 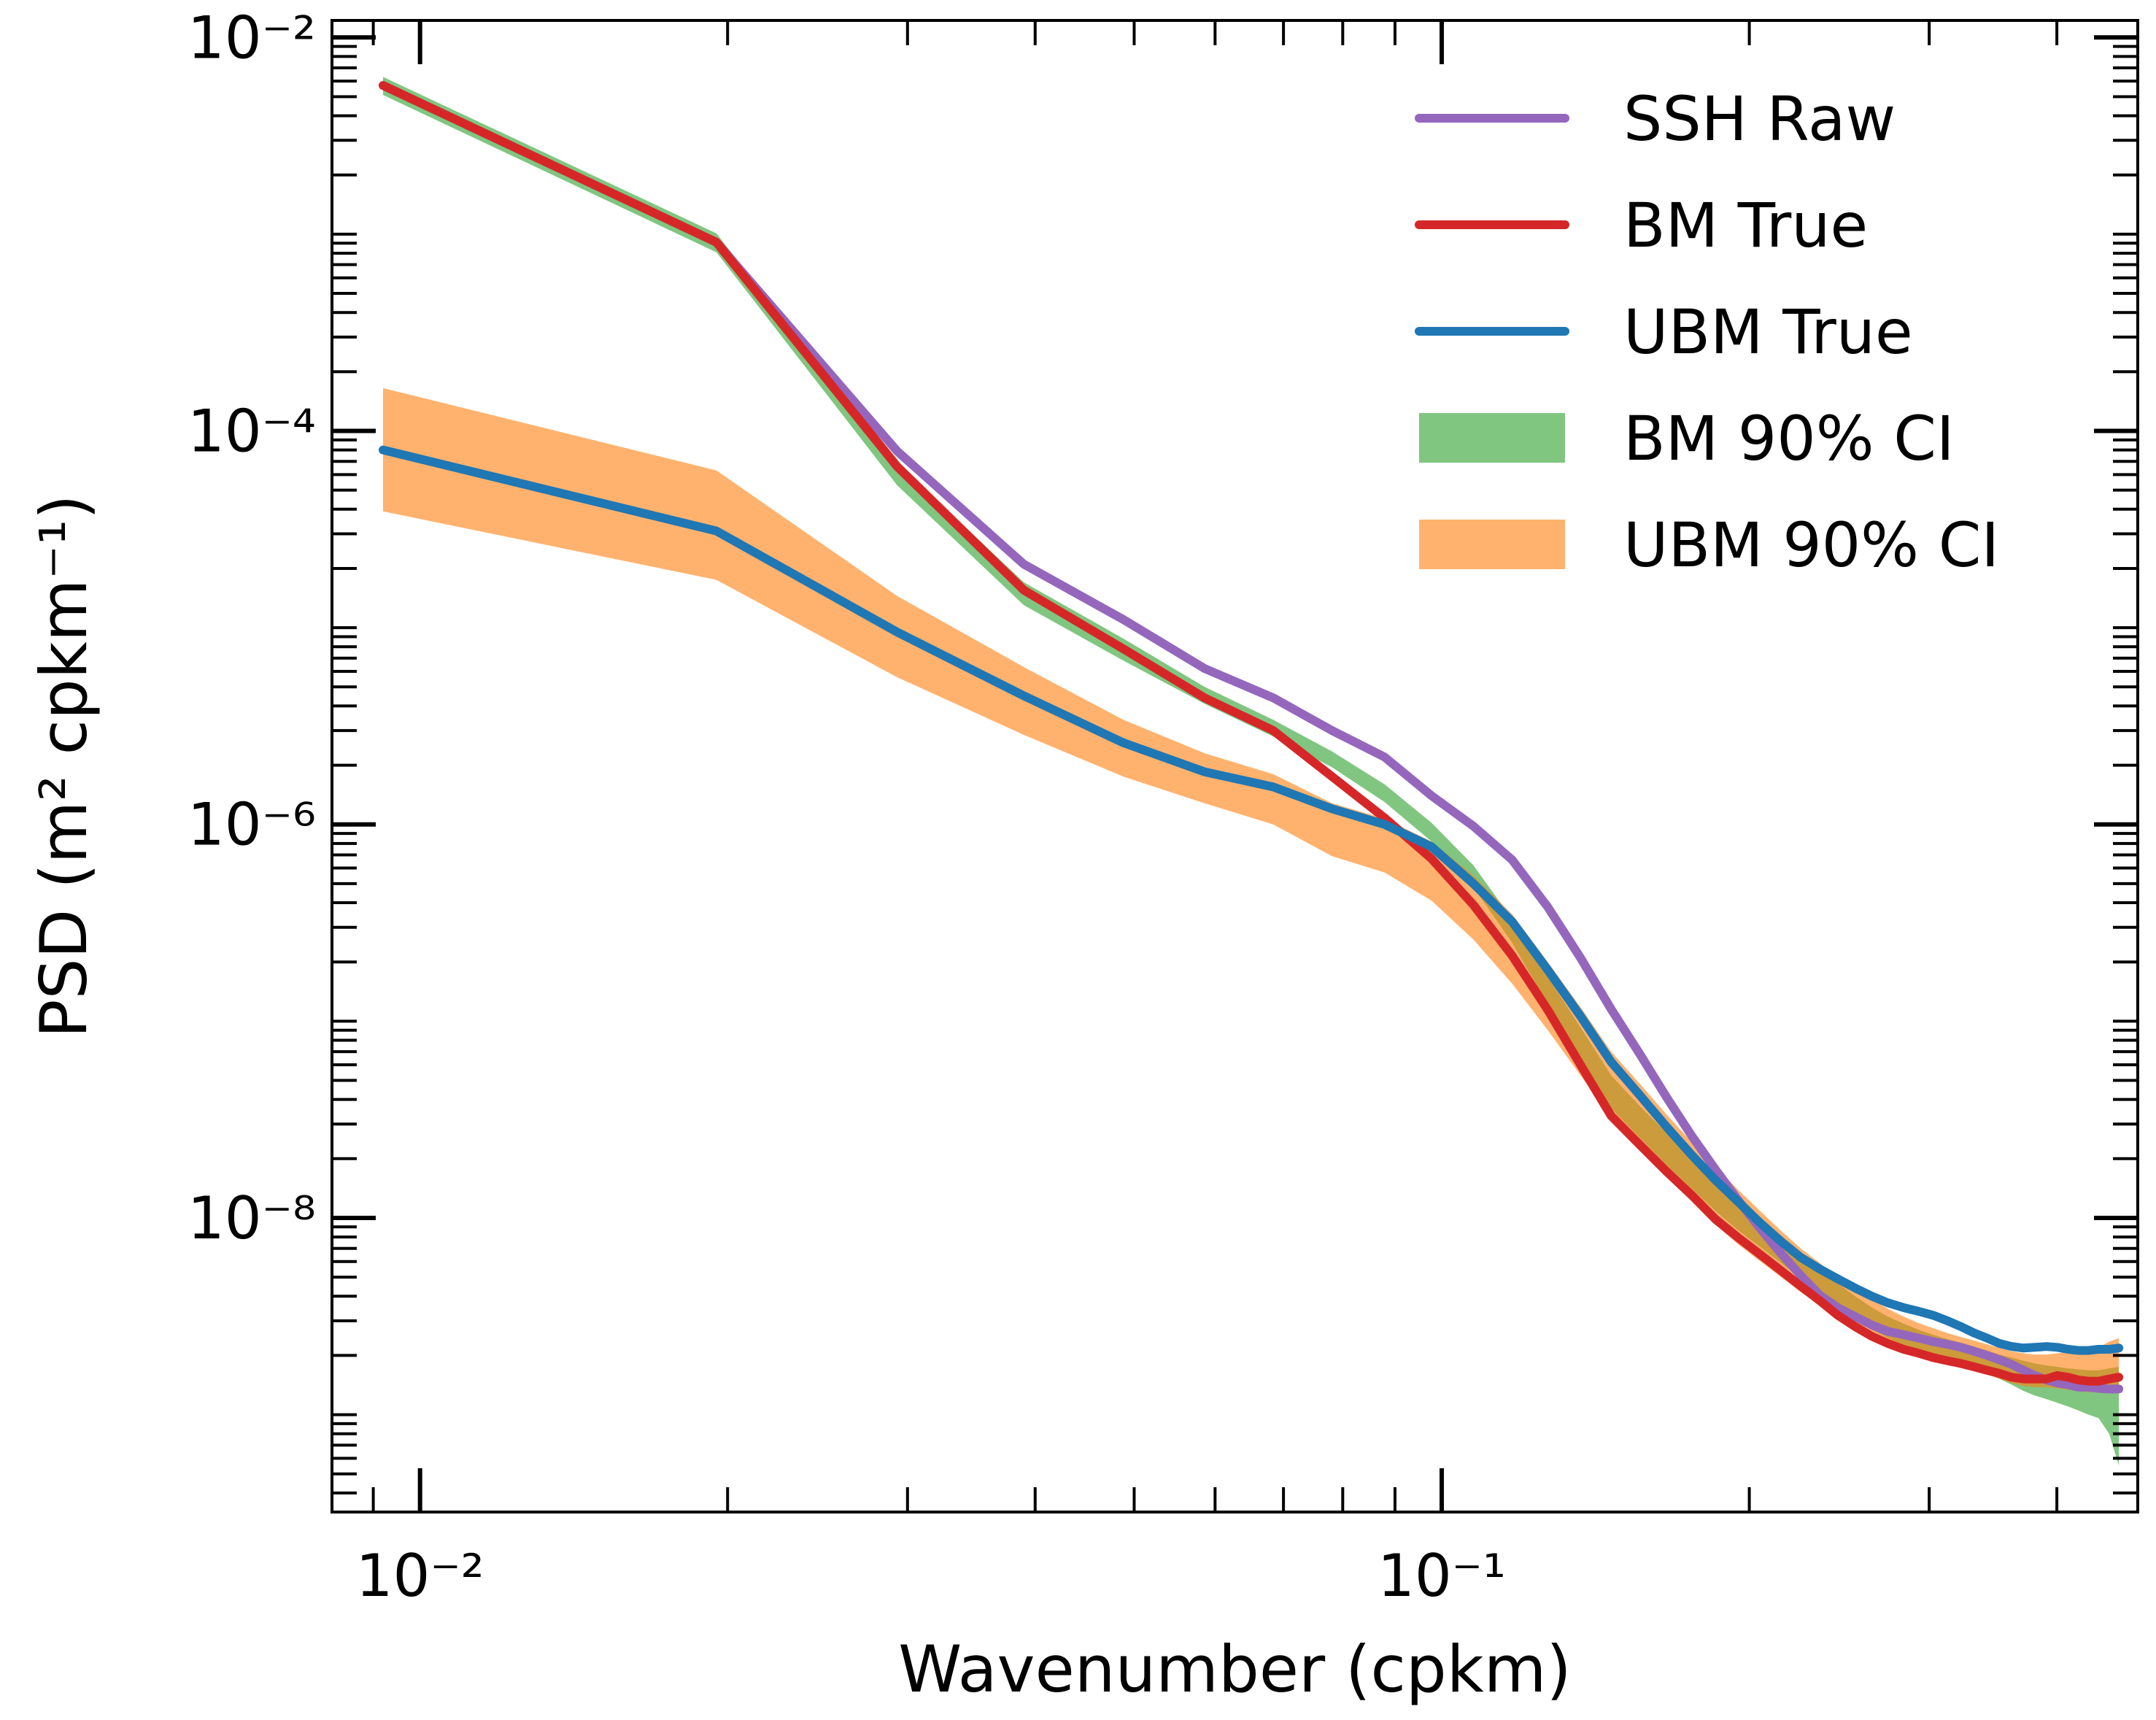 What do you see at coordinates (1789, 438) in the screenshot?
I see `legend-label-bm-90-ci: BM 90% CI` at bounding box center [1789, 438].